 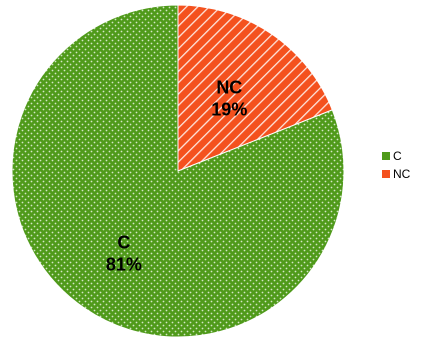 I want to click on slice-label-value-nc: 19%, so click(x=229, y=109).